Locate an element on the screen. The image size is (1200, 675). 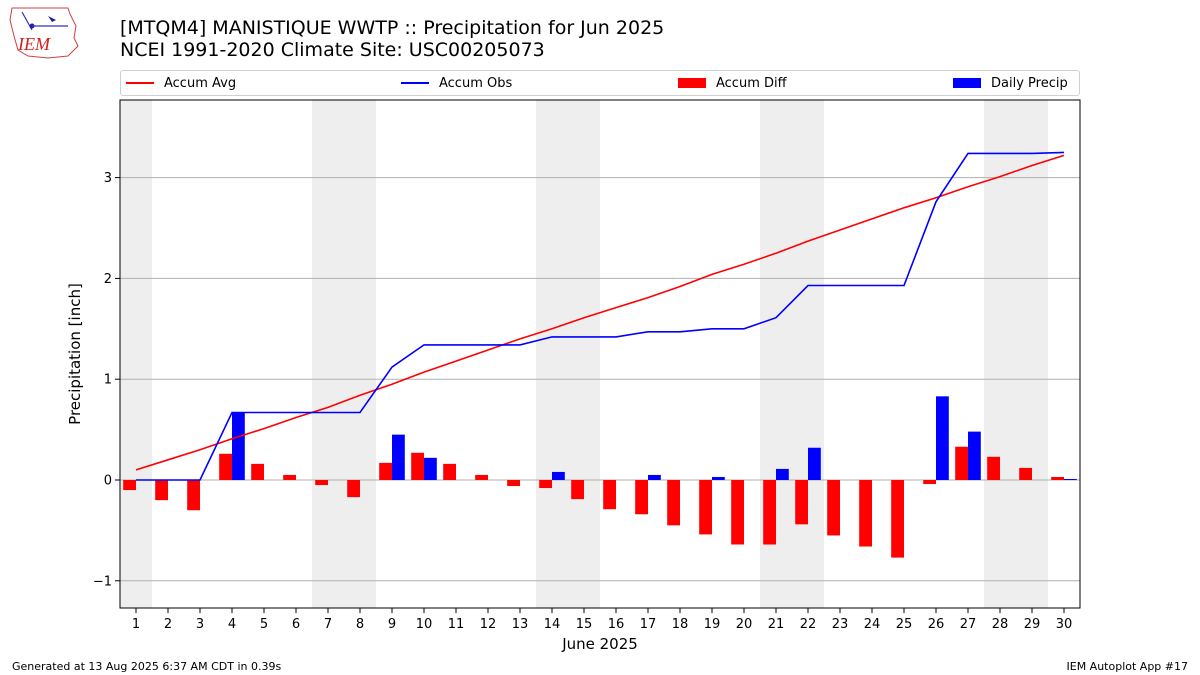
x-tick-label: 2 is located at coordinates (168, 624).